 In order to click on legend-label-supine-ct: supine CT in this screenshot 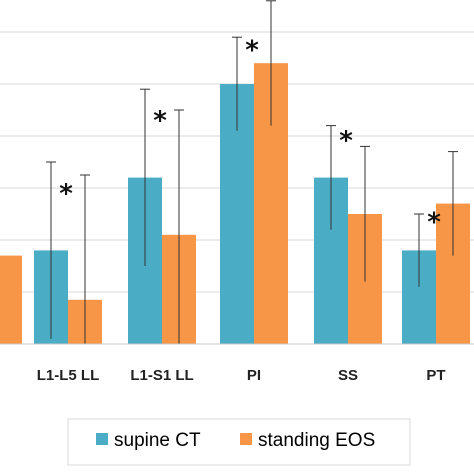, I will do `click(157, 440)`.